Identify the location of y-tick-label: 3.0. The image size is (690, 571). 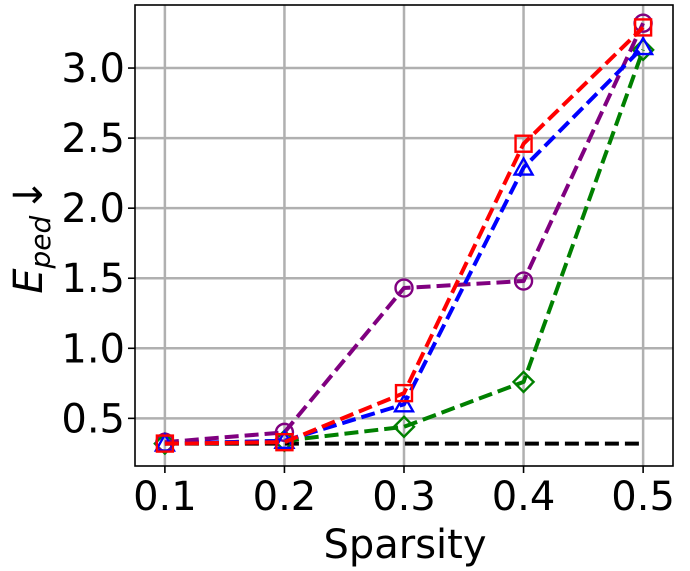
(93, 69).